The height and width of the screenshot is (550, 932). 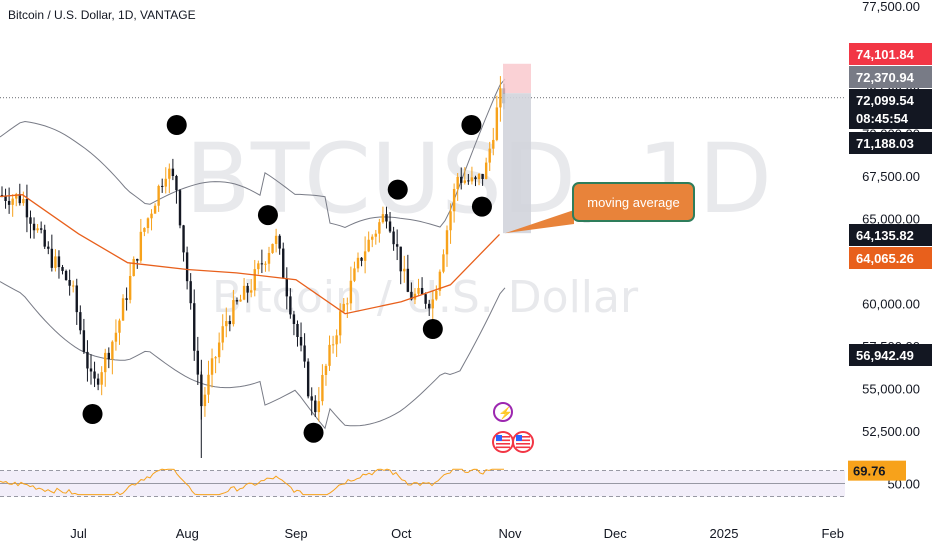 What do you see at coordinates (505, 413) in the screenshot?
I see `lightning-glyph: ⚡` at bounding box center [505, 413].